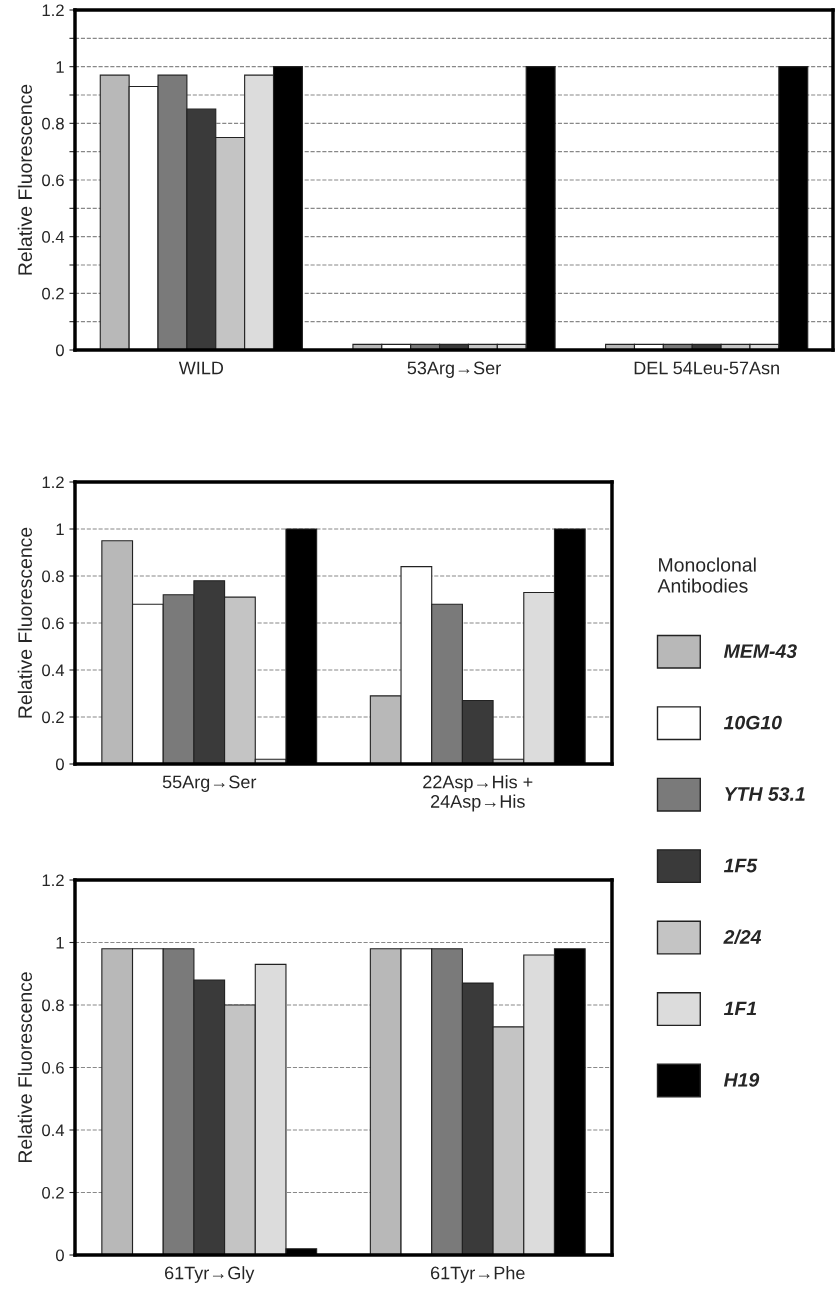  I want to click on x-tick-label: 61Tyr→Phe, so click(478, 1274).